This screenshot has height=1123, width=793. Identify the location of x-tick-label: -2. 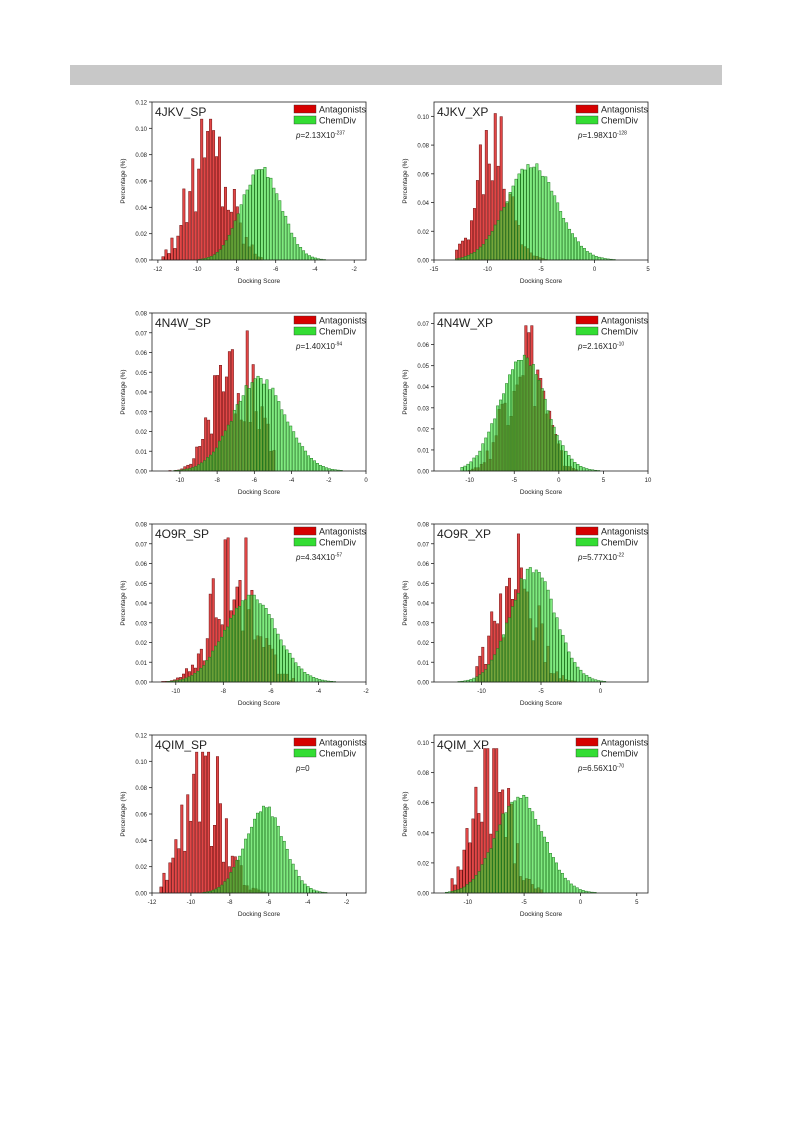
(347, 903).